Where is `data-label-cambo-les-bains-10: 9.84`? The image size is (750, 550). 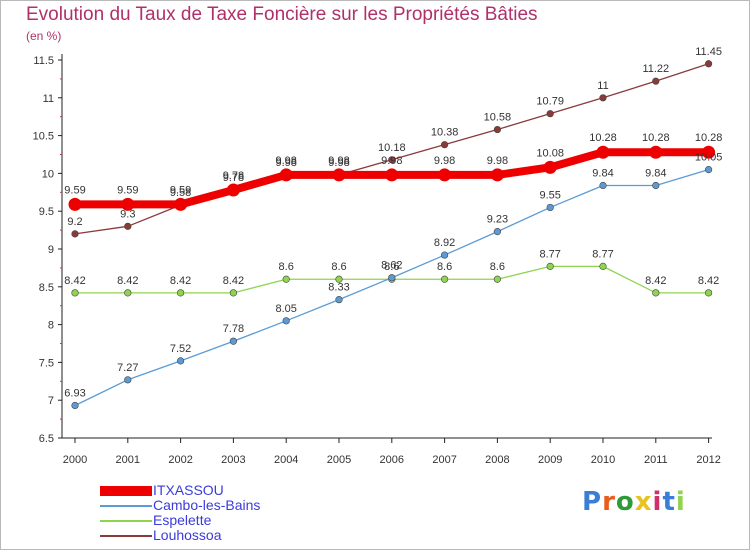
data-label-cambo-les-bains-10: 9.84 is located at coordinates (602, 173).